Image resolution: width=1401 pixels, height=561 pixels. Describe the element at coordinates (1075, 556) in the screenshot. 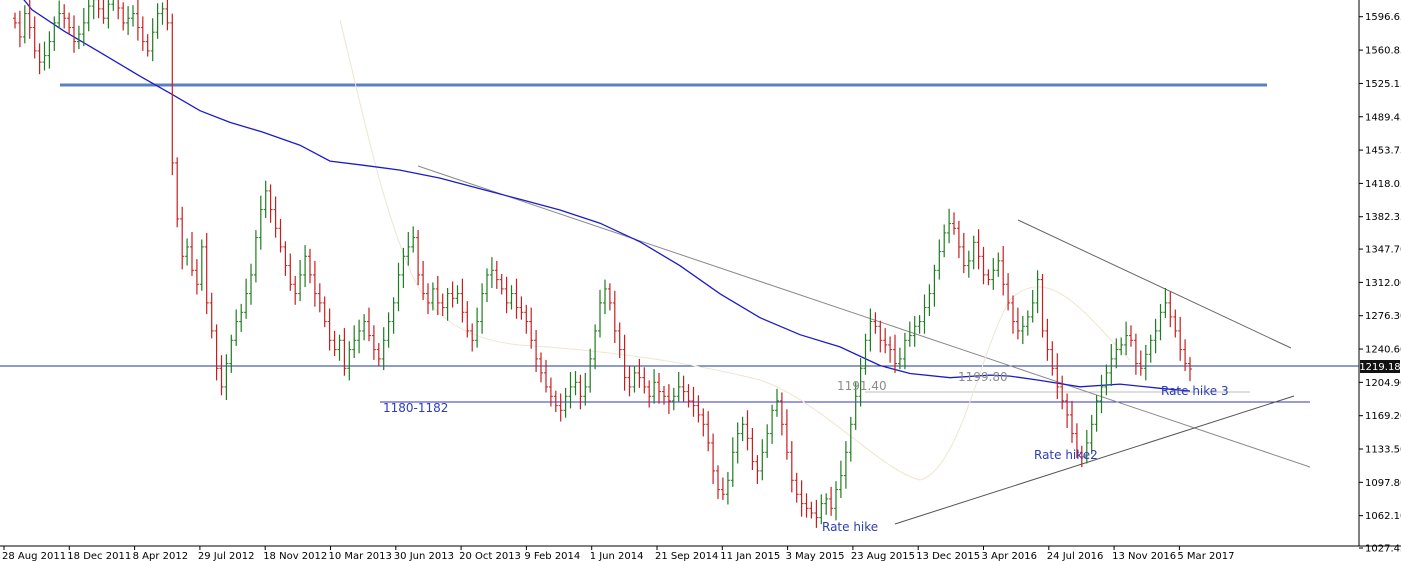

I see `x-tick-label: 24 Jul 2016` at that location.